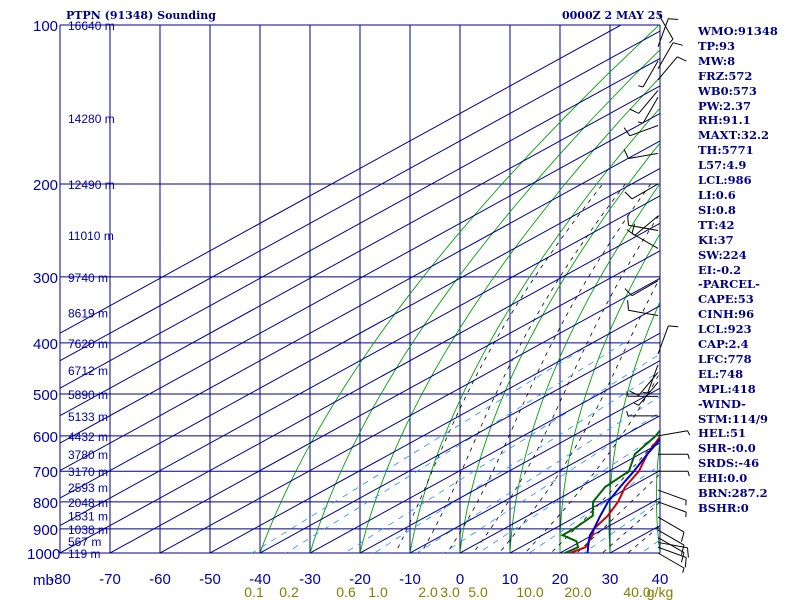 Image resolution: width=800 pixels, height=600 pixels. Describe the element at coordinates (722, 403) in the screenshot. I see `index-line: -WIND-` at that location.